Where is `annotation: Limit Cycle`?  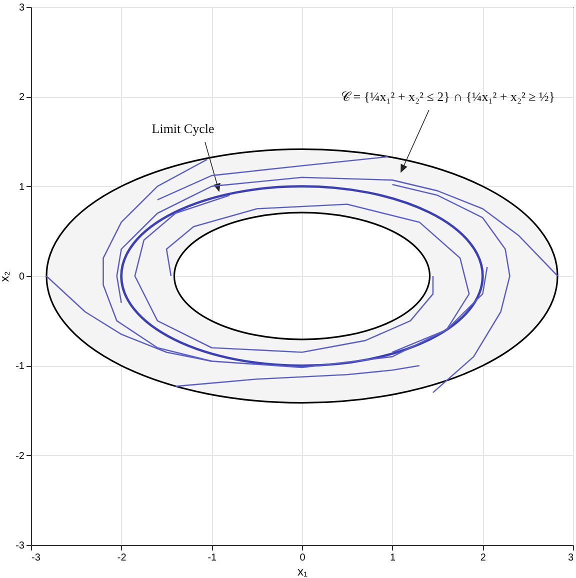 annotation: Limit Cycle is located at coordinates (183, 128).